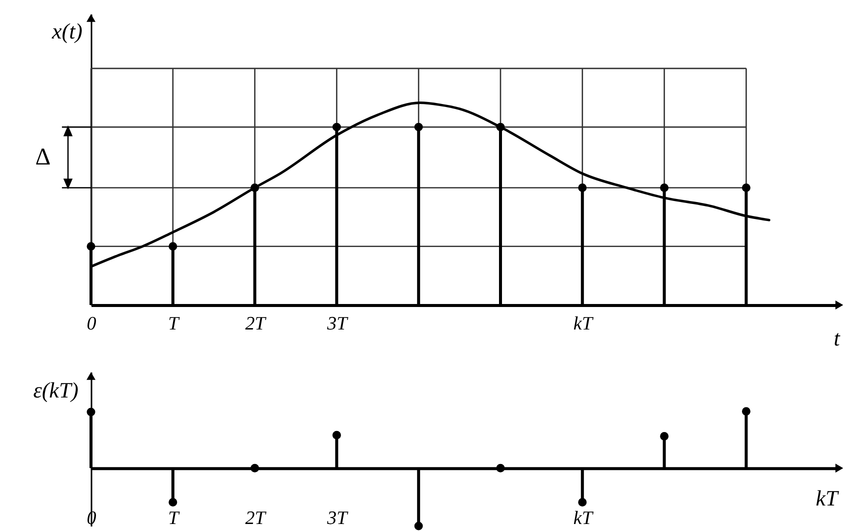  I want to click on y-axis-title: x(t), so click(66, 31).